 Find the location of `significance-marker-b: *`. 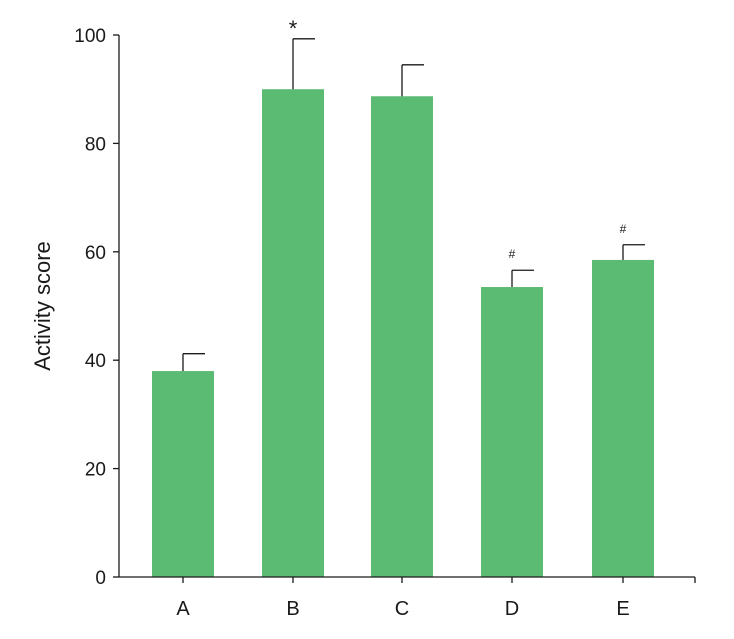

significance-marker-b: * is located at coordinates (293, 28).